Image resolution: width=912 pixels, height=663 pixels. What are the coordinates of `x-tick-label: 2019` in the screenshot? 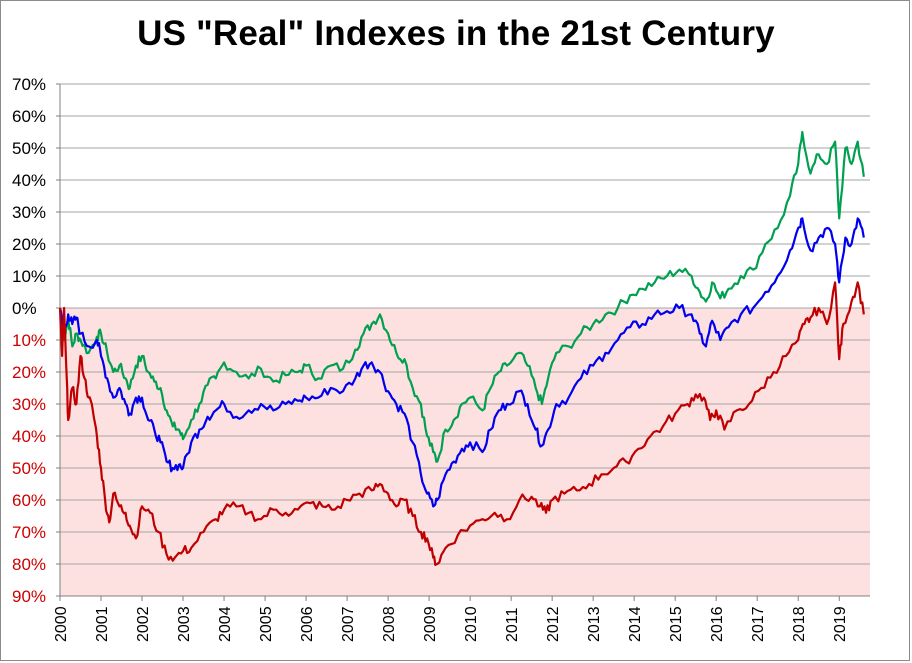 It's located at (840, 624).